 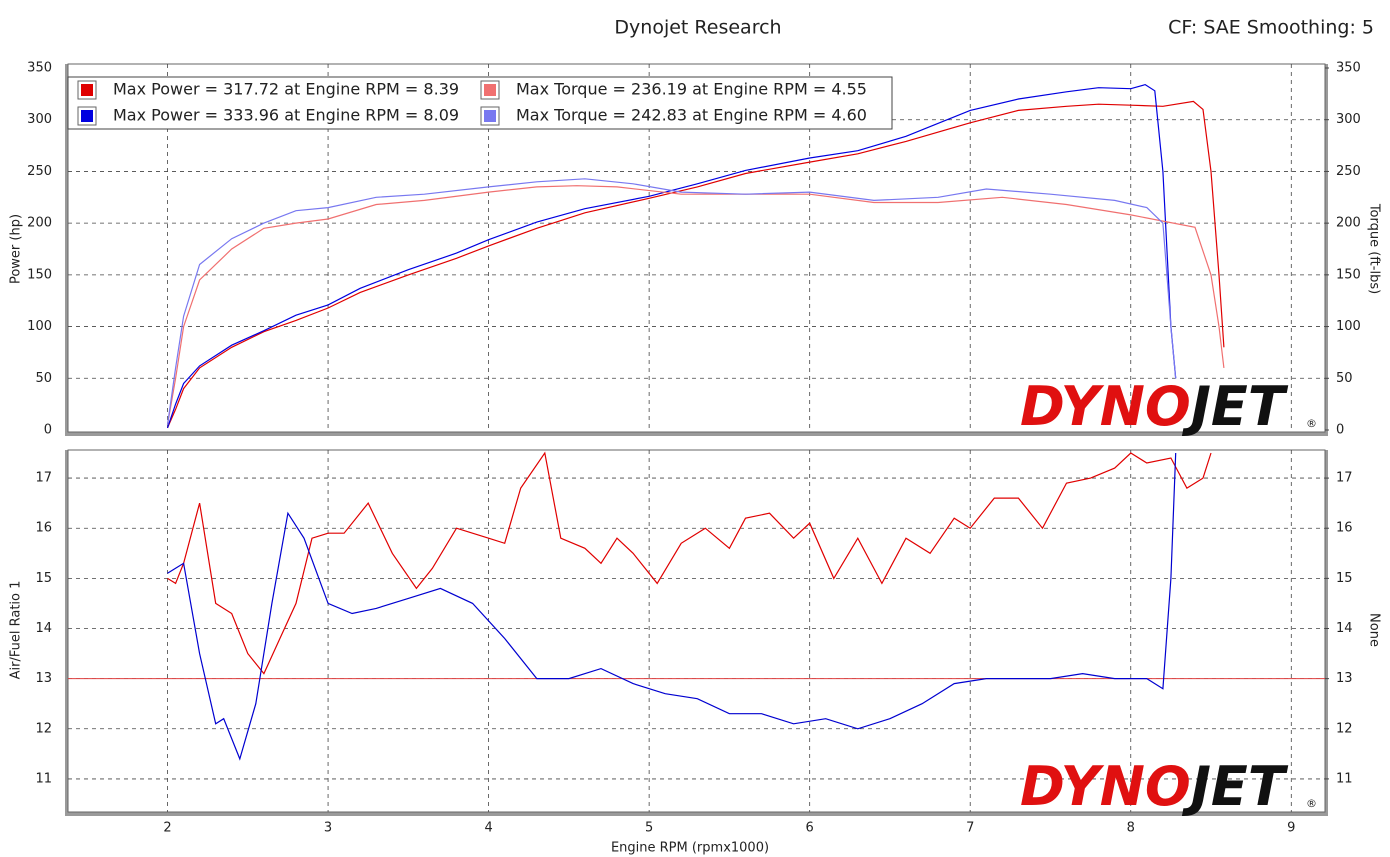 What do you see at coordinates (1131, 828) in the screenshot?
I see `x-tick-label: 8` at bounding box center [1131, 828].